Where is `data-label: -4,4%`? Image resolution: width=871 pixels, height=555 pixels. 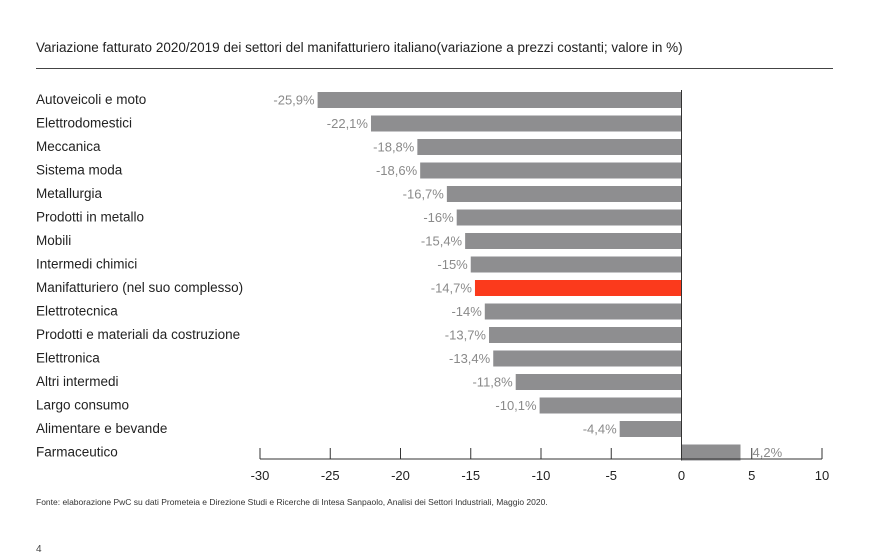 data-label: -4,4% is located at coordinates (600, 429).